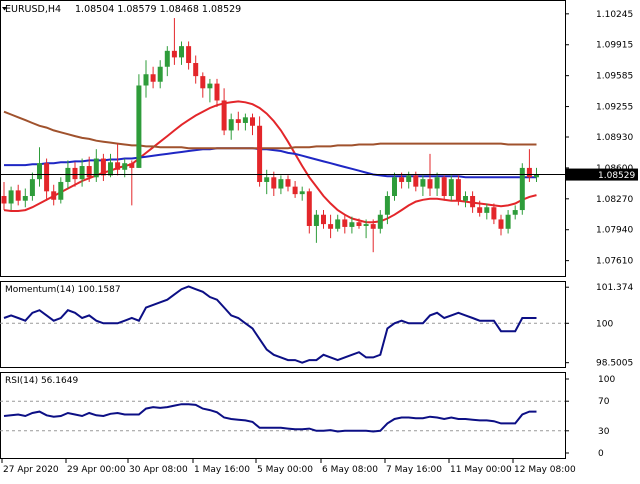  What do you see at coordinates (545, 470) in the screenshot?
I see `time-tick-label: 12 May 08:00` at bounding box center [545, 470].